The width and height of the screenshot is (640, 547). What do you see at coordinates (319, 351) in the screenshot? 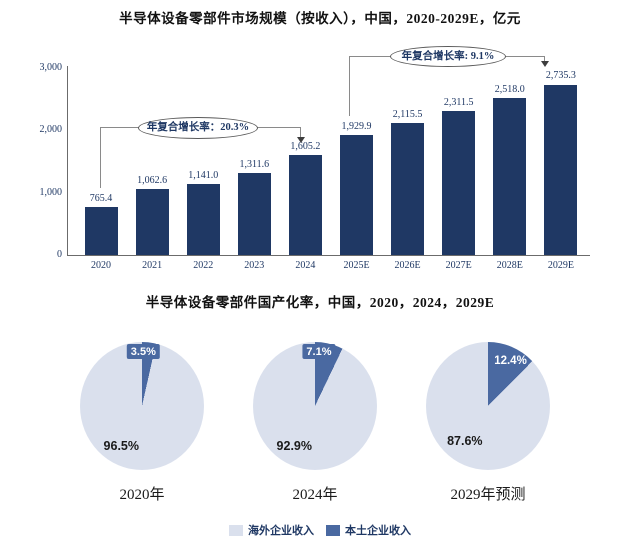
I see `domestic-share-callout: 7.1%` at bounding box center [319, 351].